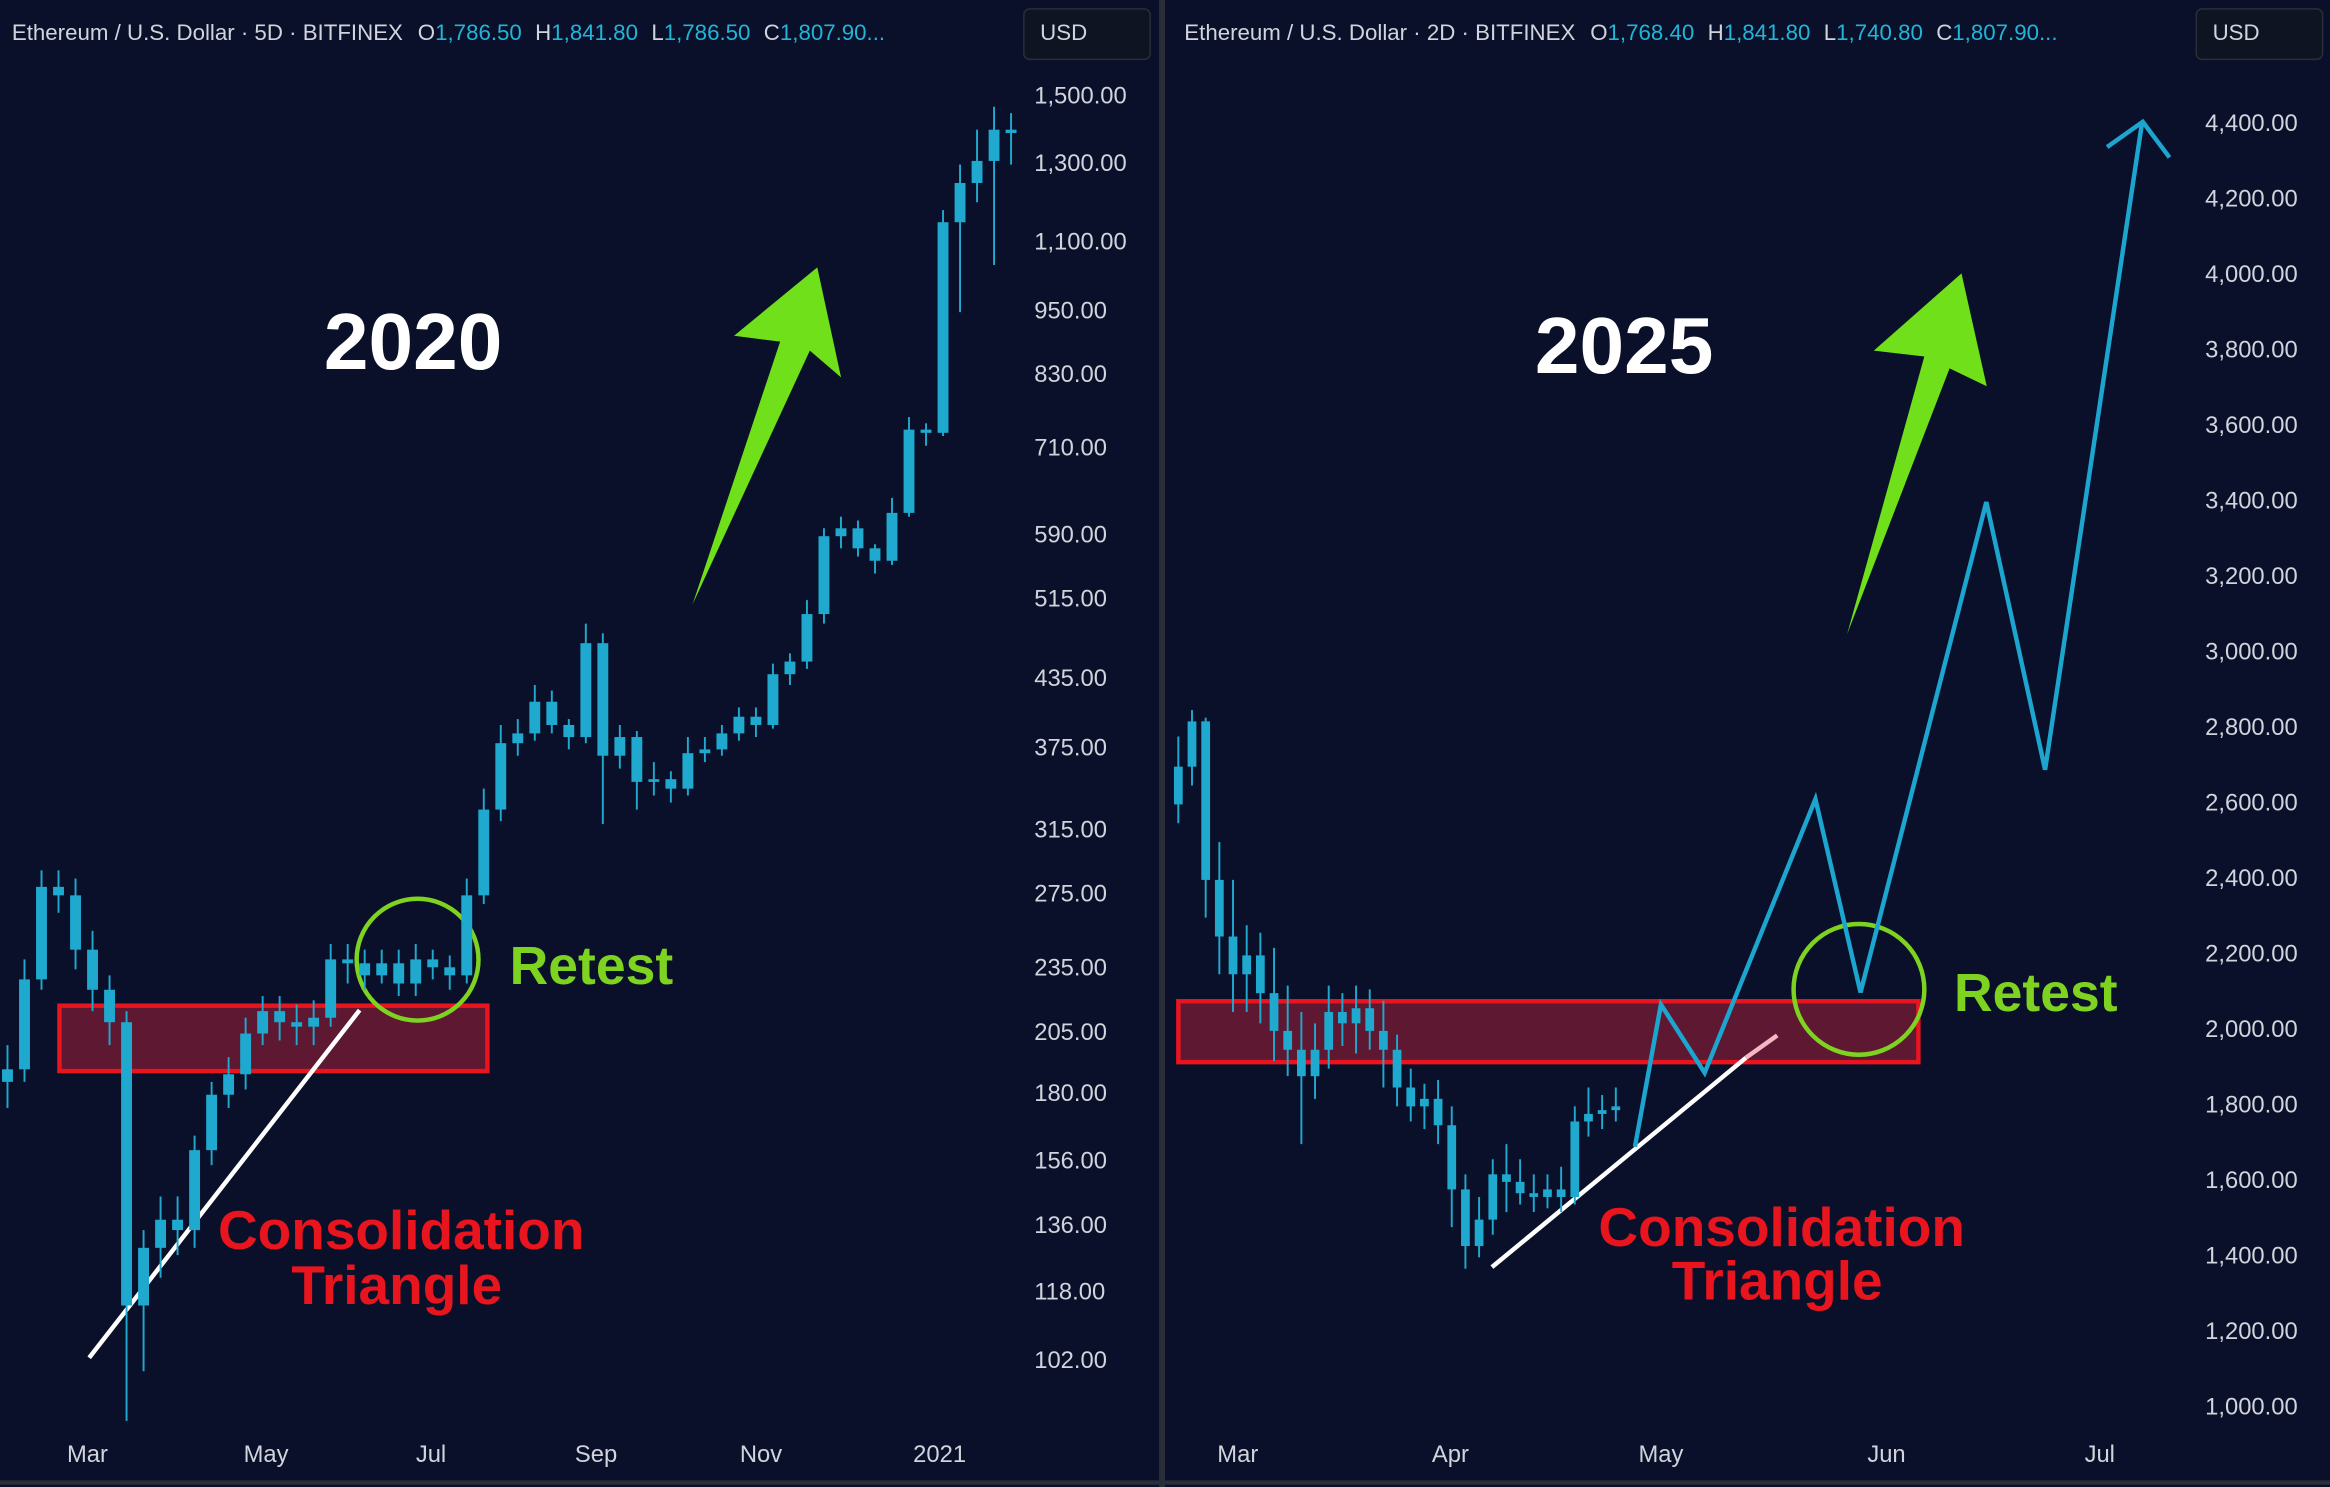 This screenshot has width=2330, height=1487. Describe the element at coordinates (543, 32) in the screenshot. I see `ohlc-key: H` at that location.